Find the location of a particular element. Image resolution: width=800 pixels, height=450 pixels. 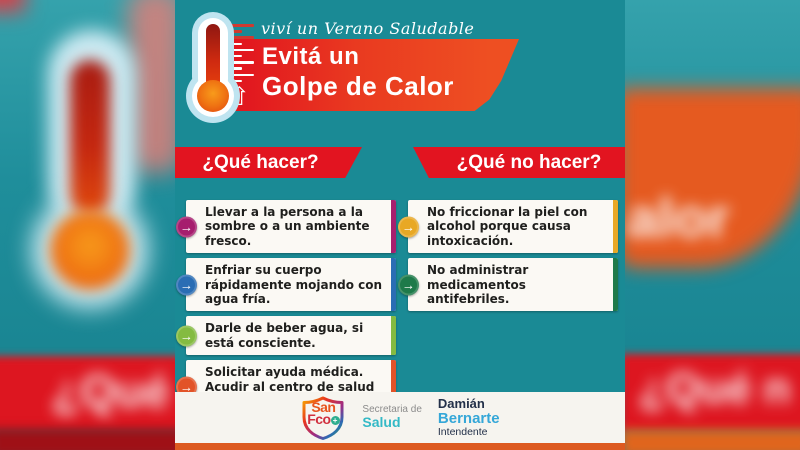

thermometer-icon is located at coordinates (213, 67).